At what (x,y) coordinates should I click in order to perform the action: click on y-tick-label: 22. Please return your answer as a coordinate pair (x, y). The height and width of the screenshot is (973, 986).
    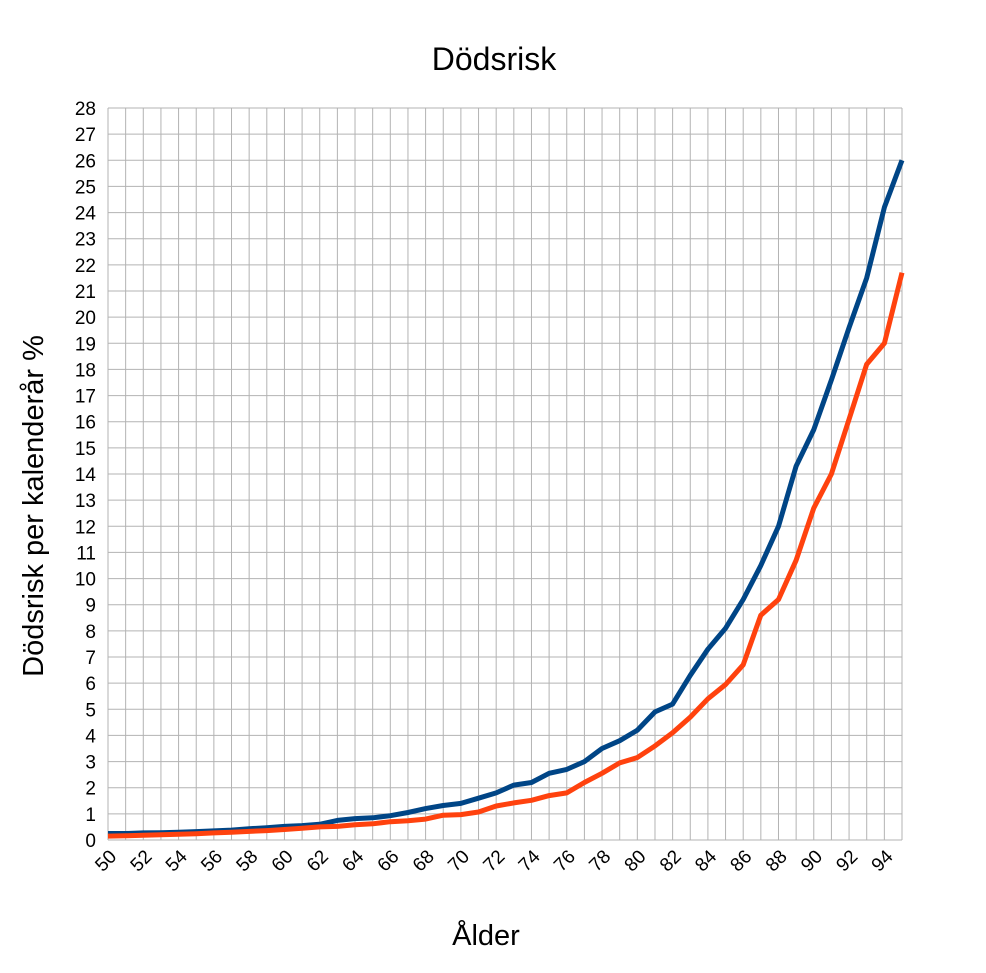
    Looking at the image, I should click on (85, 266).